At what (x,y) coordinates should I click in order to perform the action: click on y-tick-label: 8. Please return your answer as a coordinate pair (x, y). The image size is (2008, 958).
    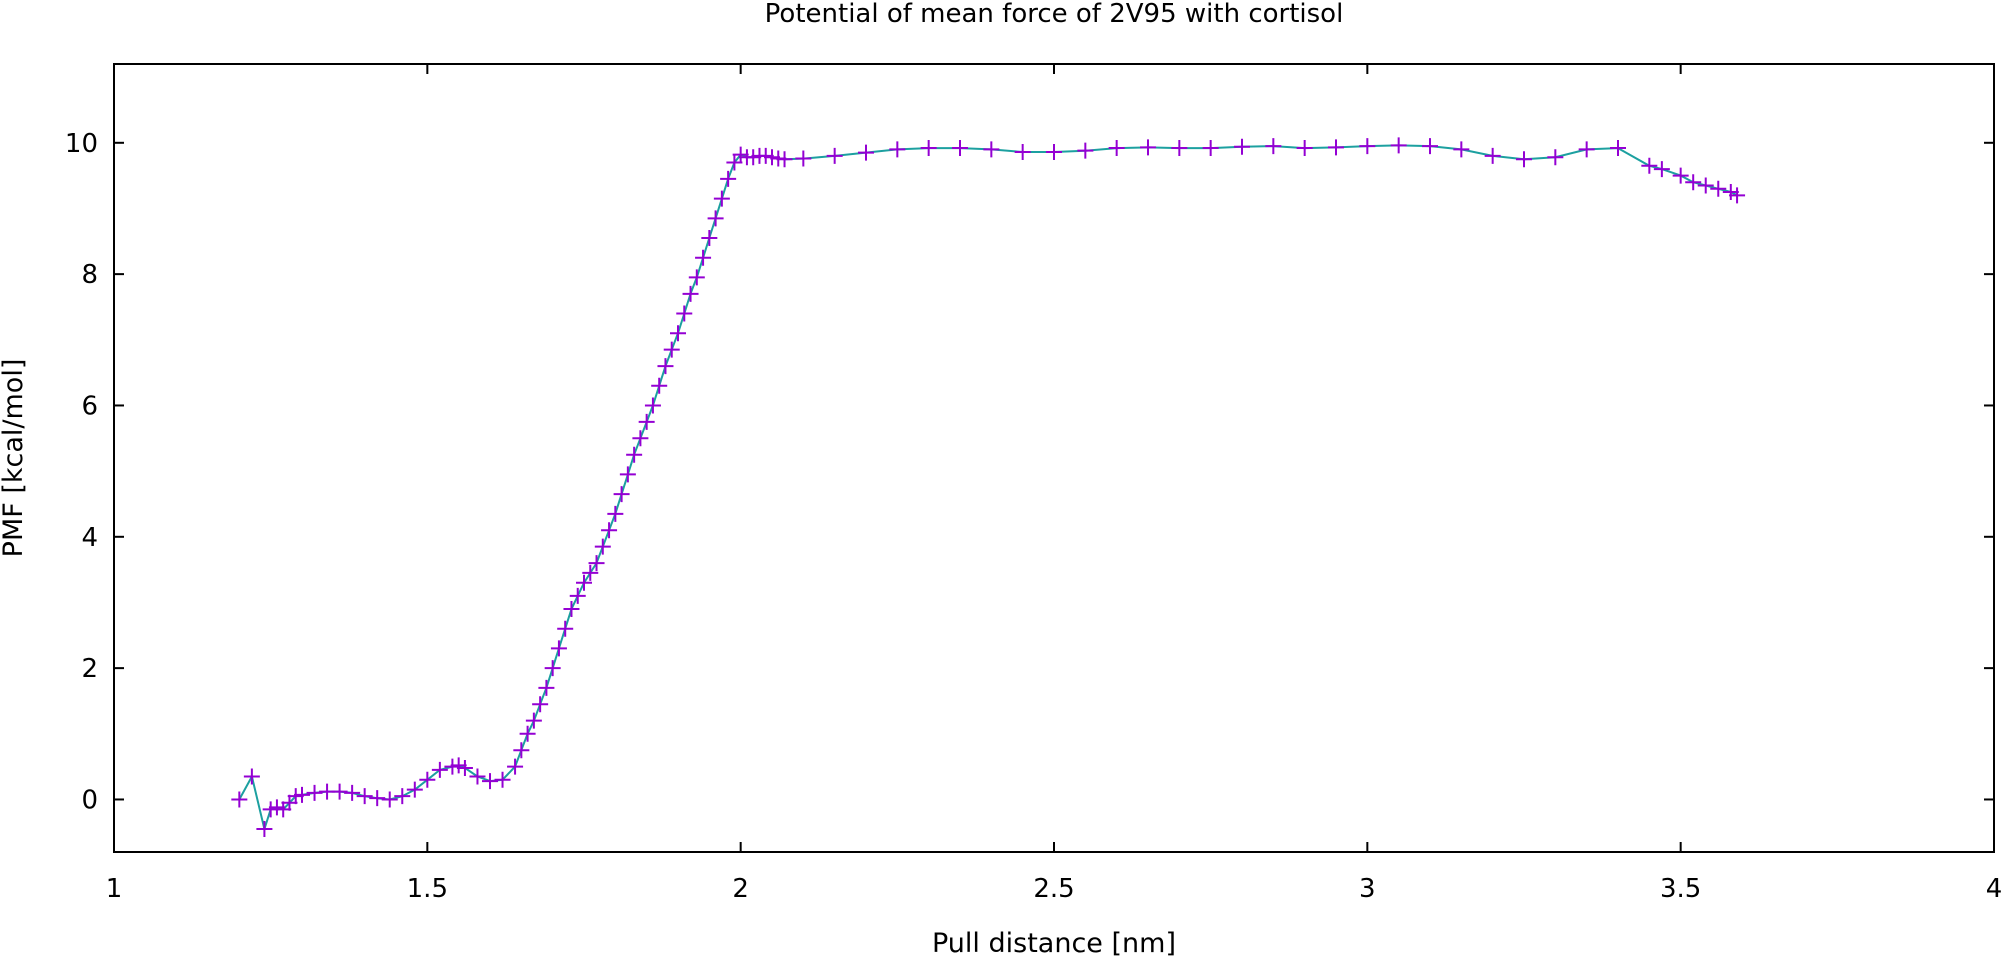
    Looking at the image, I should click on (89, 275).